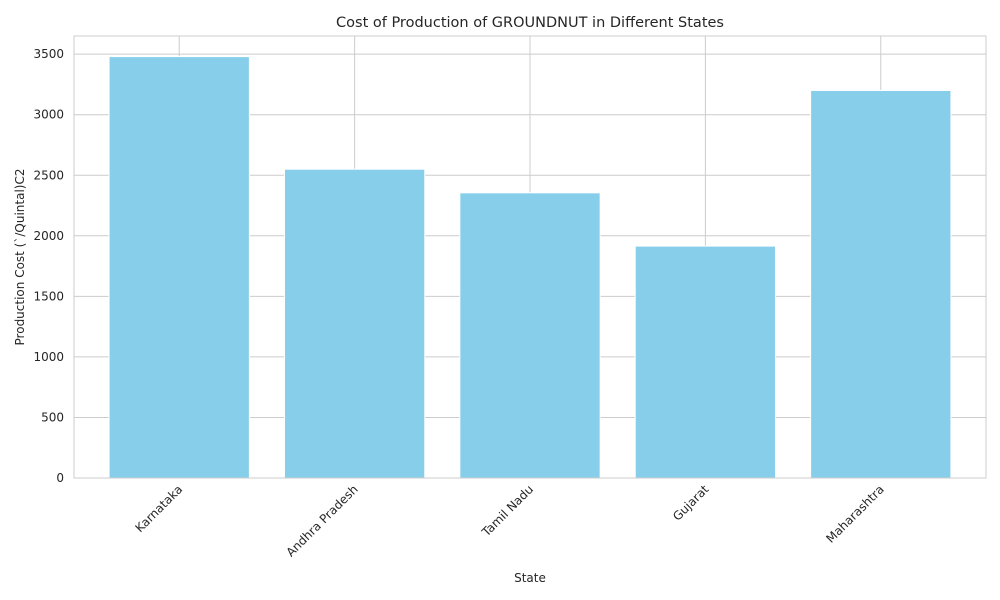  What do you see at coordinates (60, 478) in the screenshot?
I see `y-tick-label: 0` at bounding box center [60, 478].